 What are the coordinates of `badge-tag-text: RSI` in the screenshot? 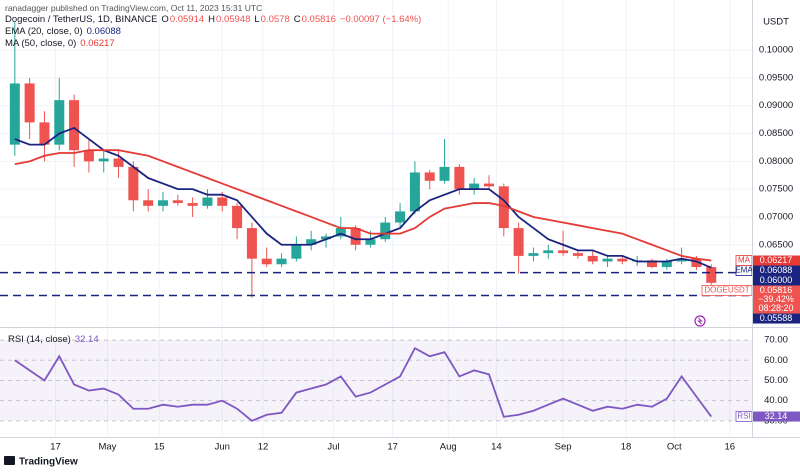 It's located at (743, 416).